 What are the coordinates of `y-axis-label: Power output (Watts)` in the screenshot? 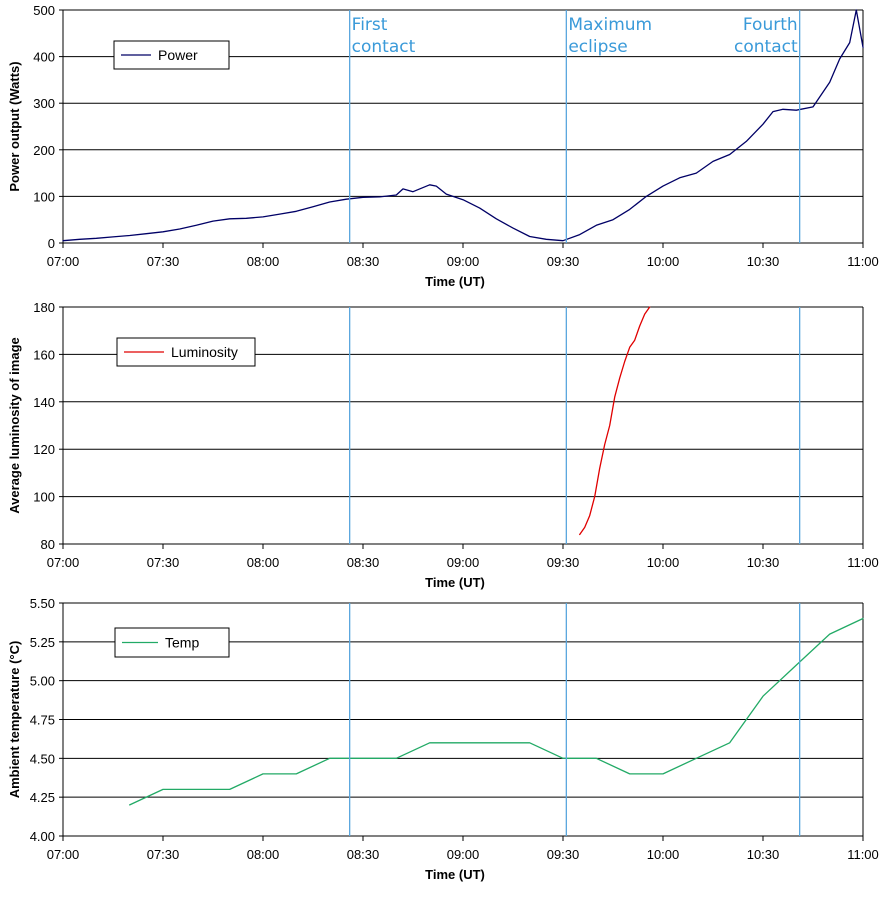 It's located at (14, 126).